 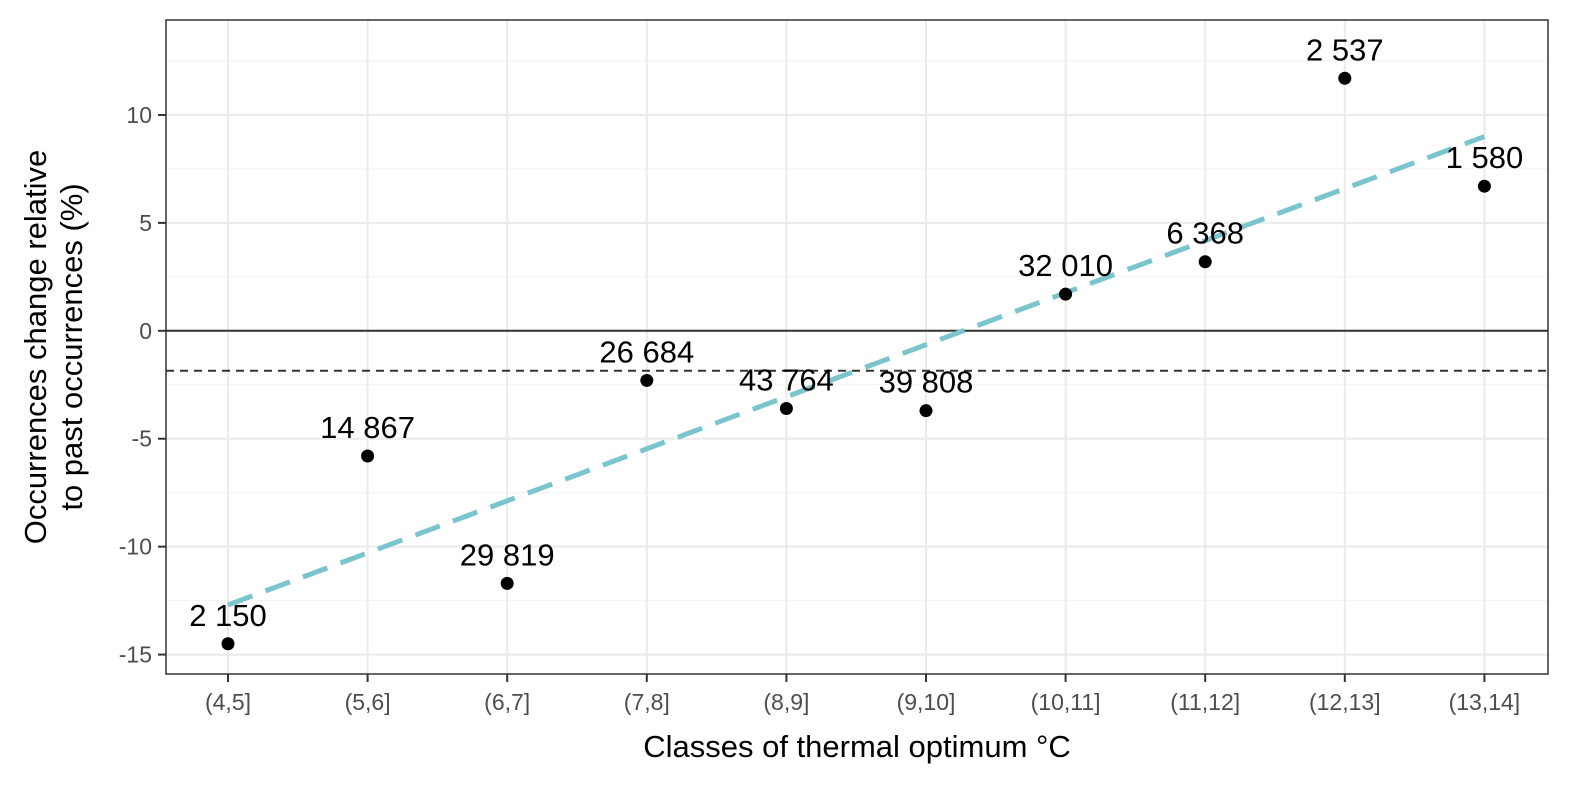 What do you see at coordinates (142, 385) in the screenshot?
I see `y-axis: -15 -10 -5 0 5 10` at bounding box center [142, 385].